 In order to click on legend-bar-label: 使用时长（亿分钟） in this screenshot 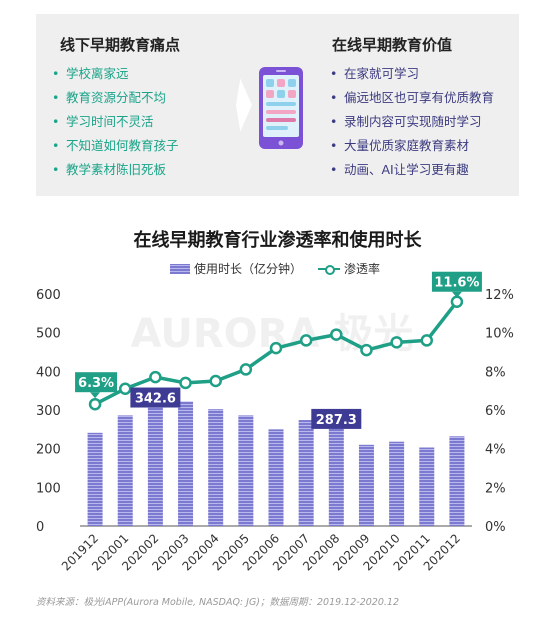, I will do `click(248, 269)`.